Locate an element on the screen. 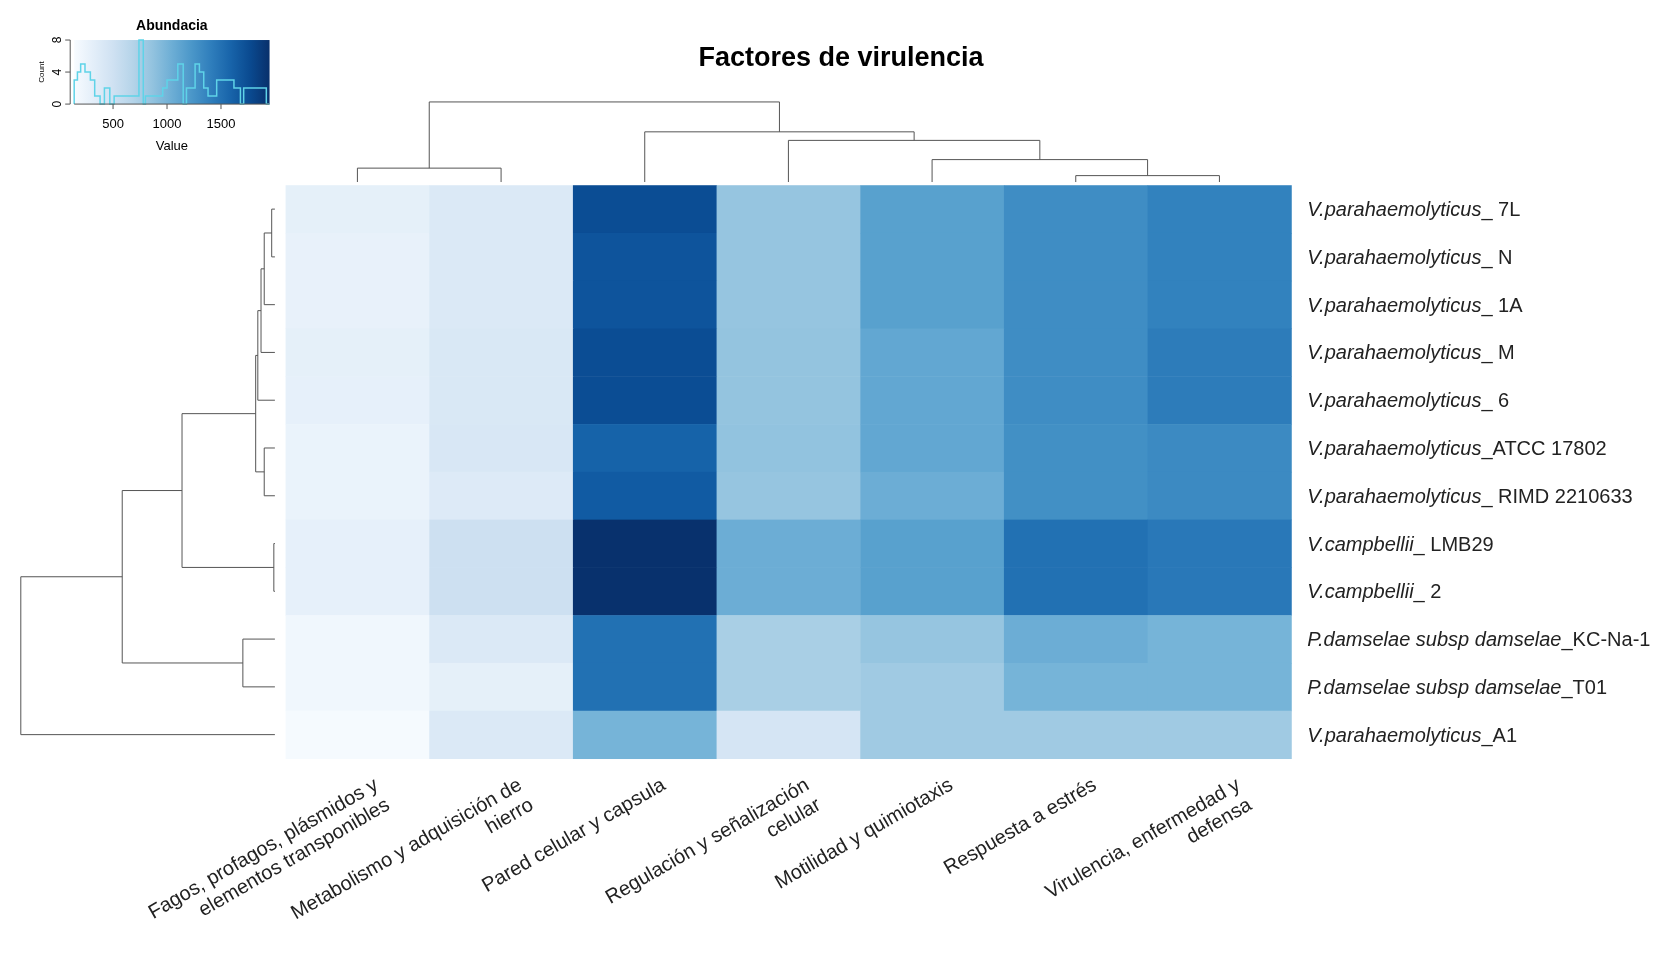  color-bar-label: 1000 is located at coordinates (167, 124).